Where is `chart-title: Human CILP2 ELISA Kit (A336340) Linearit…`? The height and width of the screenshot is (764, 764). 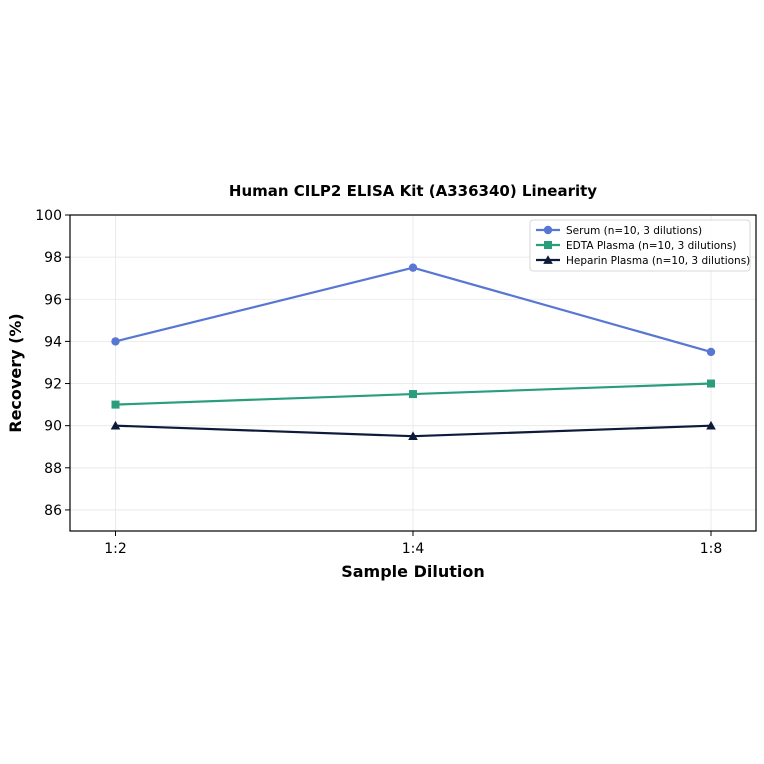 chart-title: Human CILP2 ELISA Kit (A336340) Linearit… is located at coordinates (413, 191).